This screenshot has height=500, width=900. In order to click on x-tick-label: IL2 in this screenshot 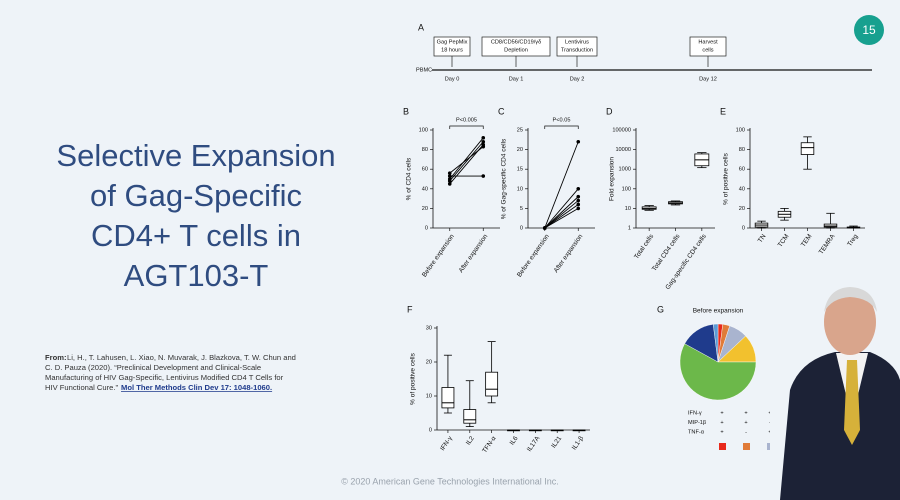, I will do `click(470, 441)`.